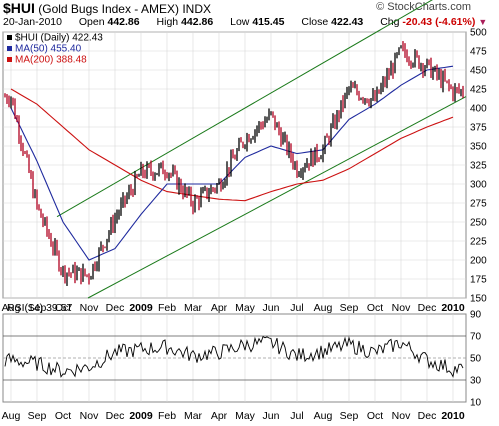 This screenshot has height=426, width=499. I want to click on rsi-y-tick-label: 10, so click(476, 403).